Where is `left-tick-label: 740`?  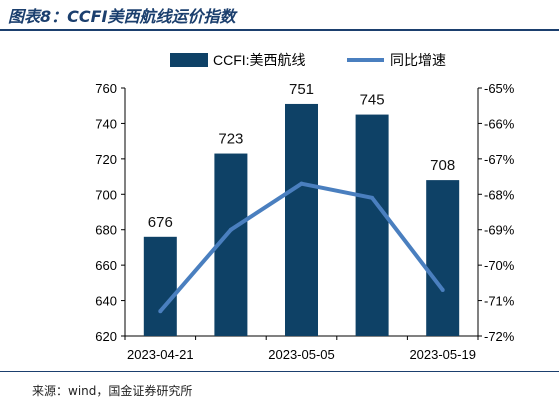 left-tick-label: 740 is located at coordinates (106, 123).